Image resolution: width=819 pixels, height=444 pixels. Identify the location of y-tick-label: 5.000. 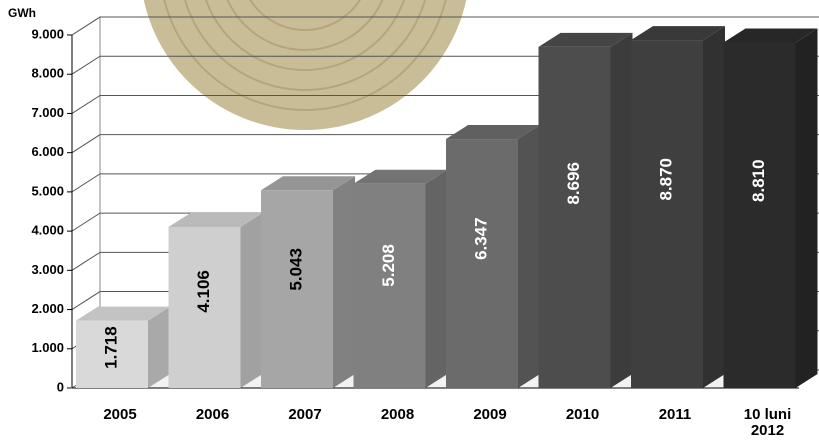
(47, 190).